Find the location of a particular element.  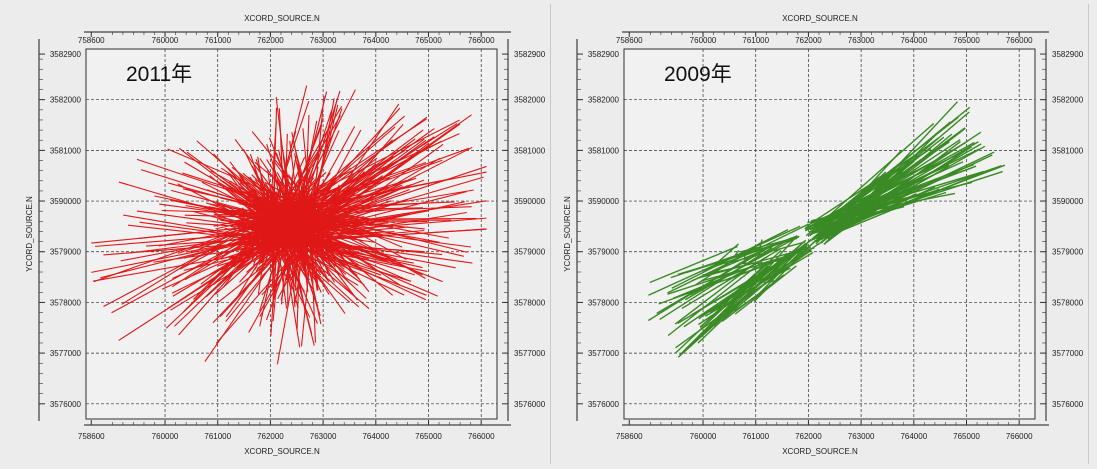

y-tick-label-left: 3577000 is located at coordinates (66, 353).